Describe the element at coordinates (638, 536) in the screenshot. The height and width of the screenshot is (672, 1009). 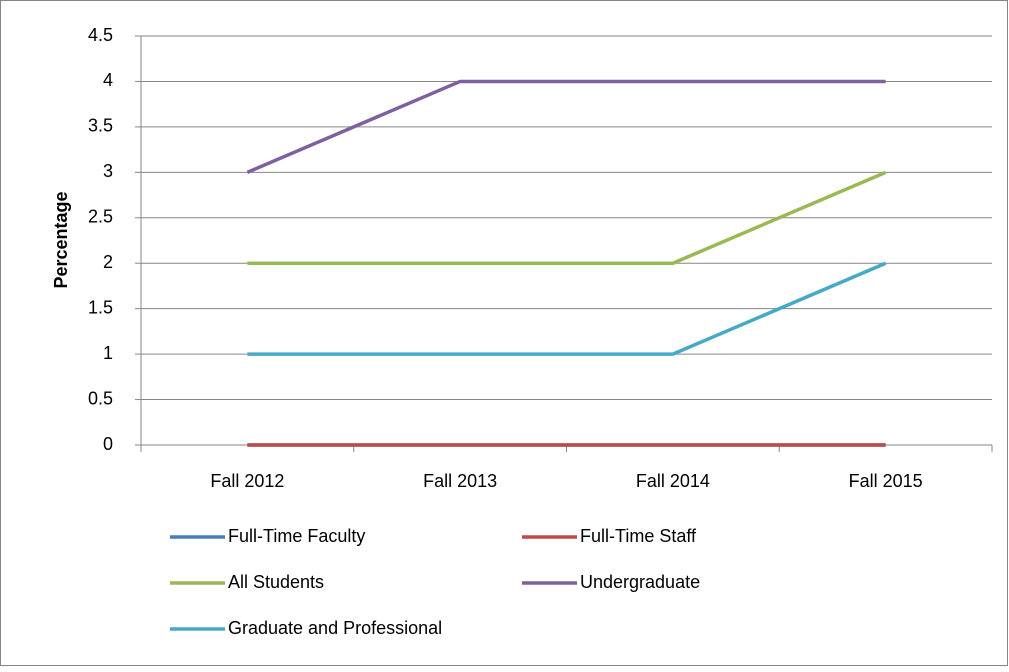
I see `legend-label: Full-Time Staff` at that location.